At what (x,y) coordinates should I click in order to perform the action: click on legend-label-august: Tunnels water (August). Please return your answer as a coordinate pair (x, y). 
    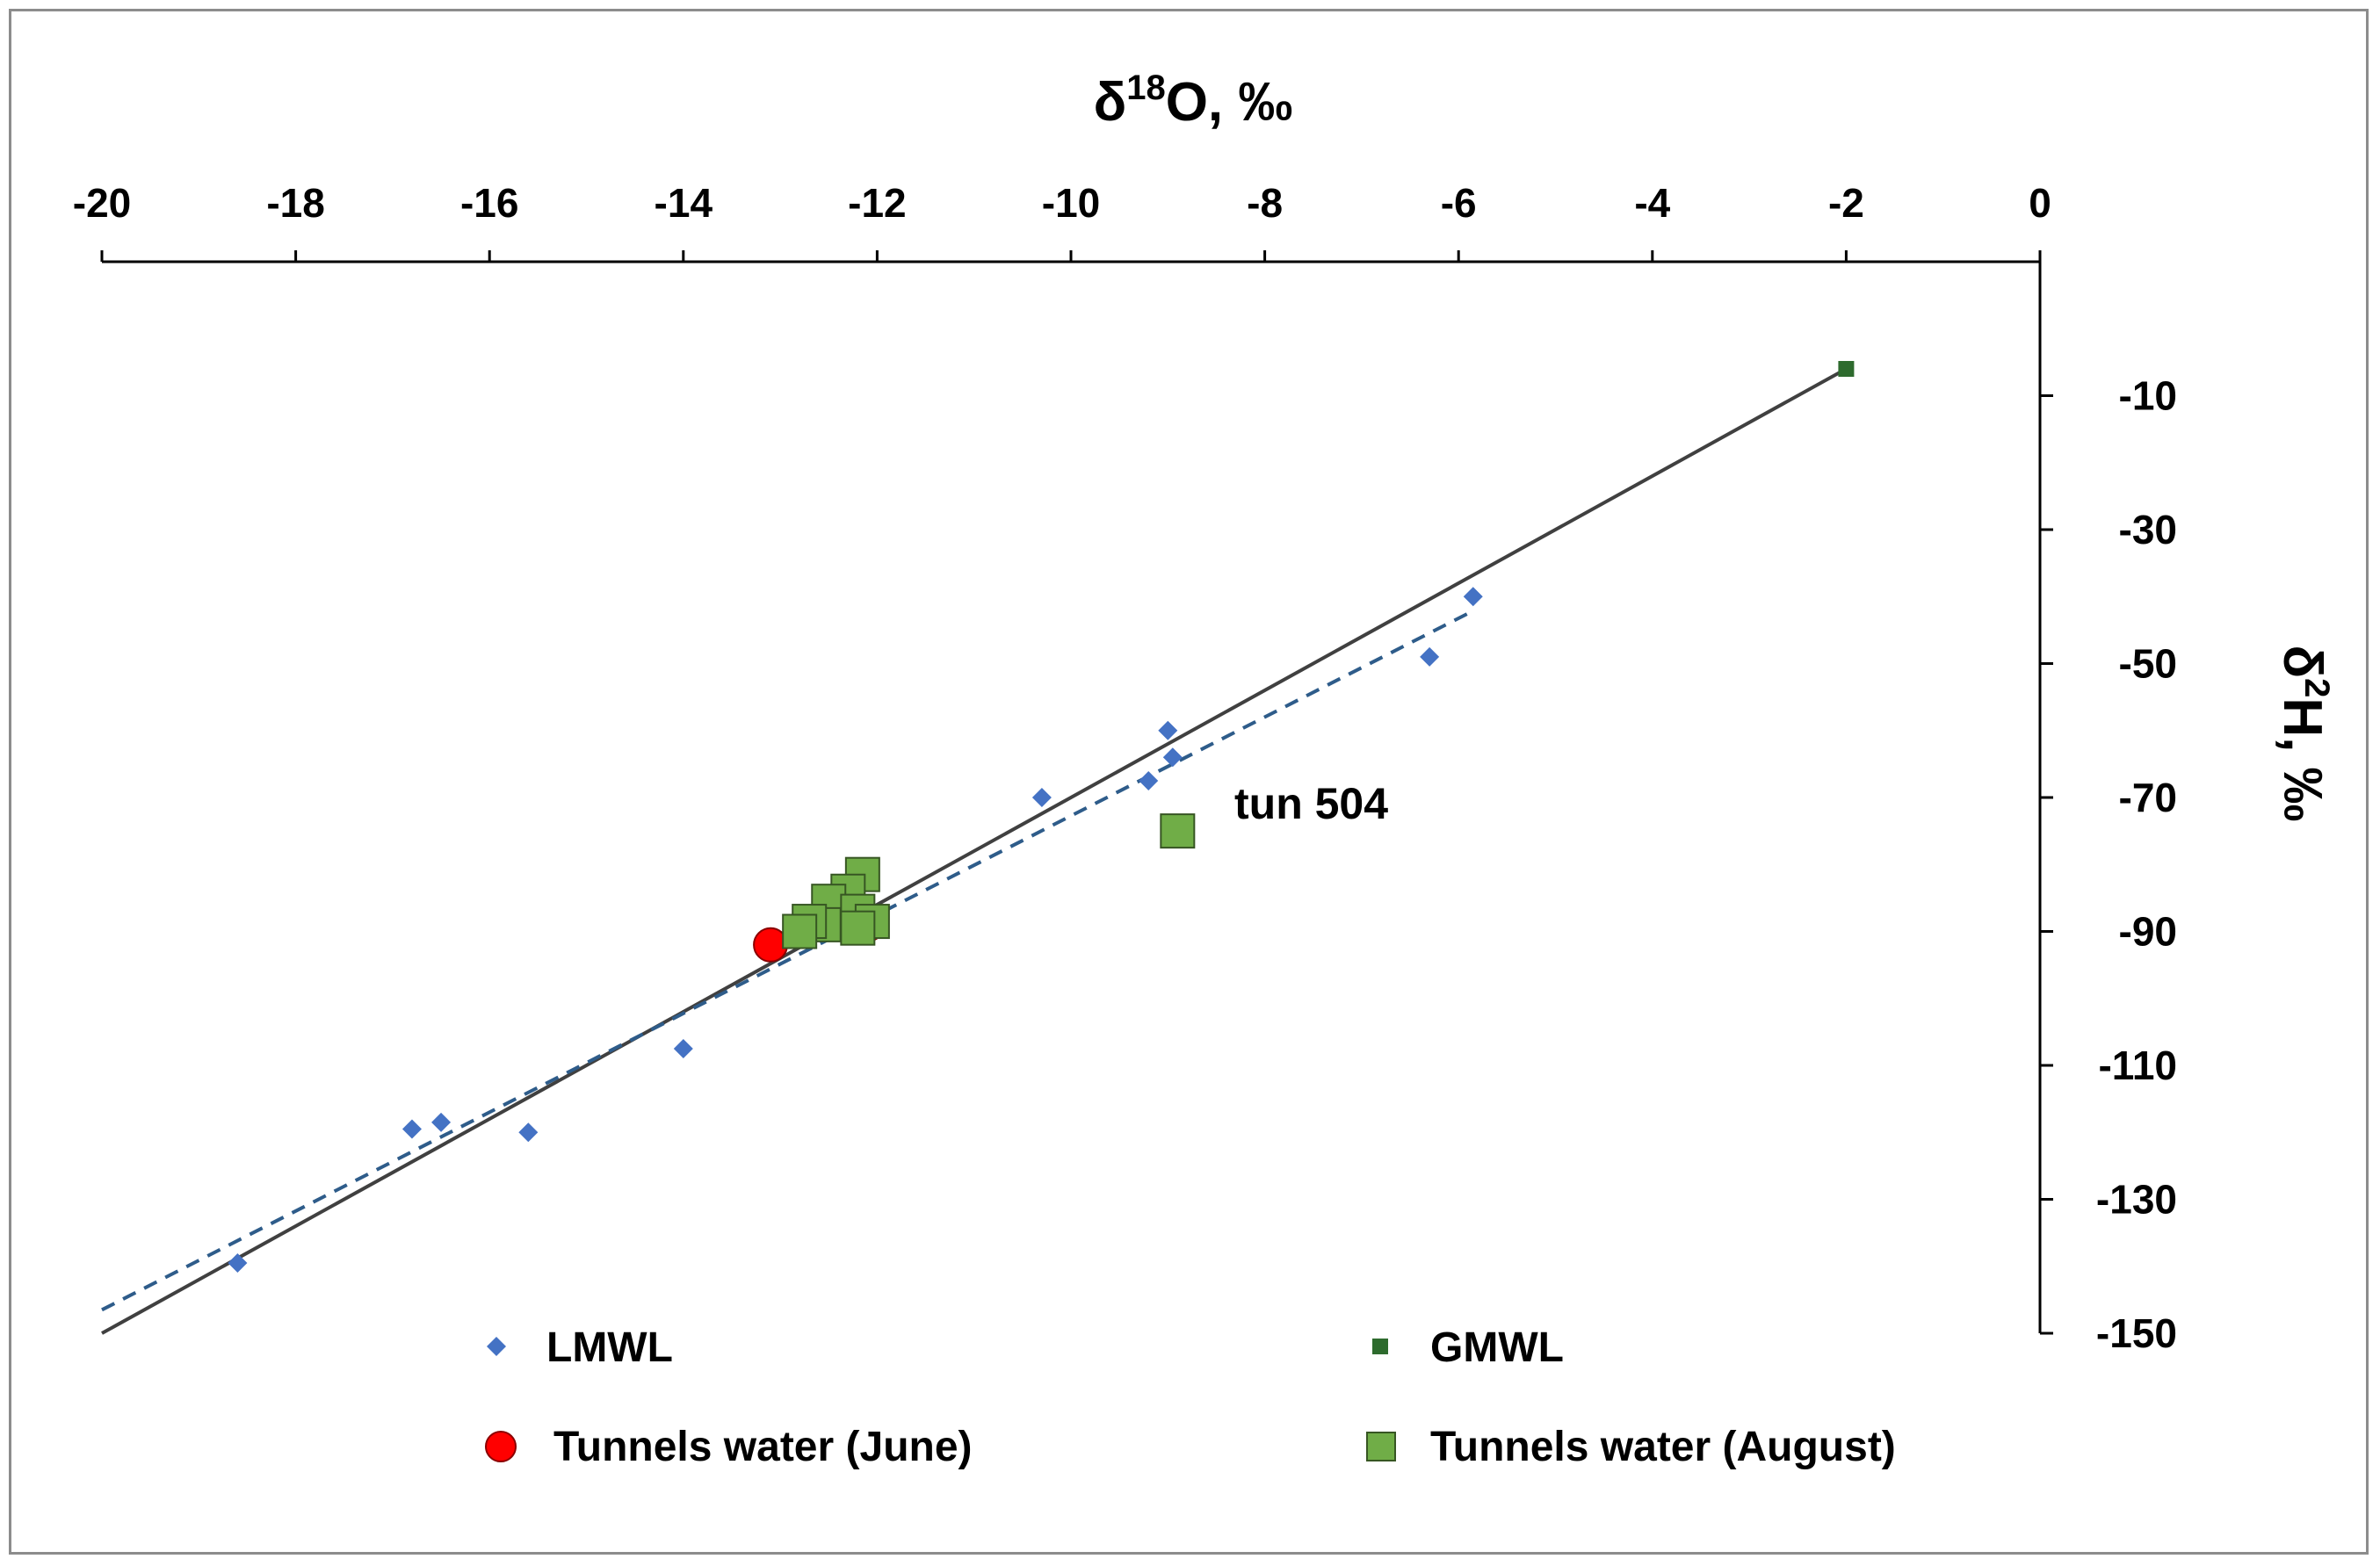
    Looking at the image, I should click on (1663, 1447).